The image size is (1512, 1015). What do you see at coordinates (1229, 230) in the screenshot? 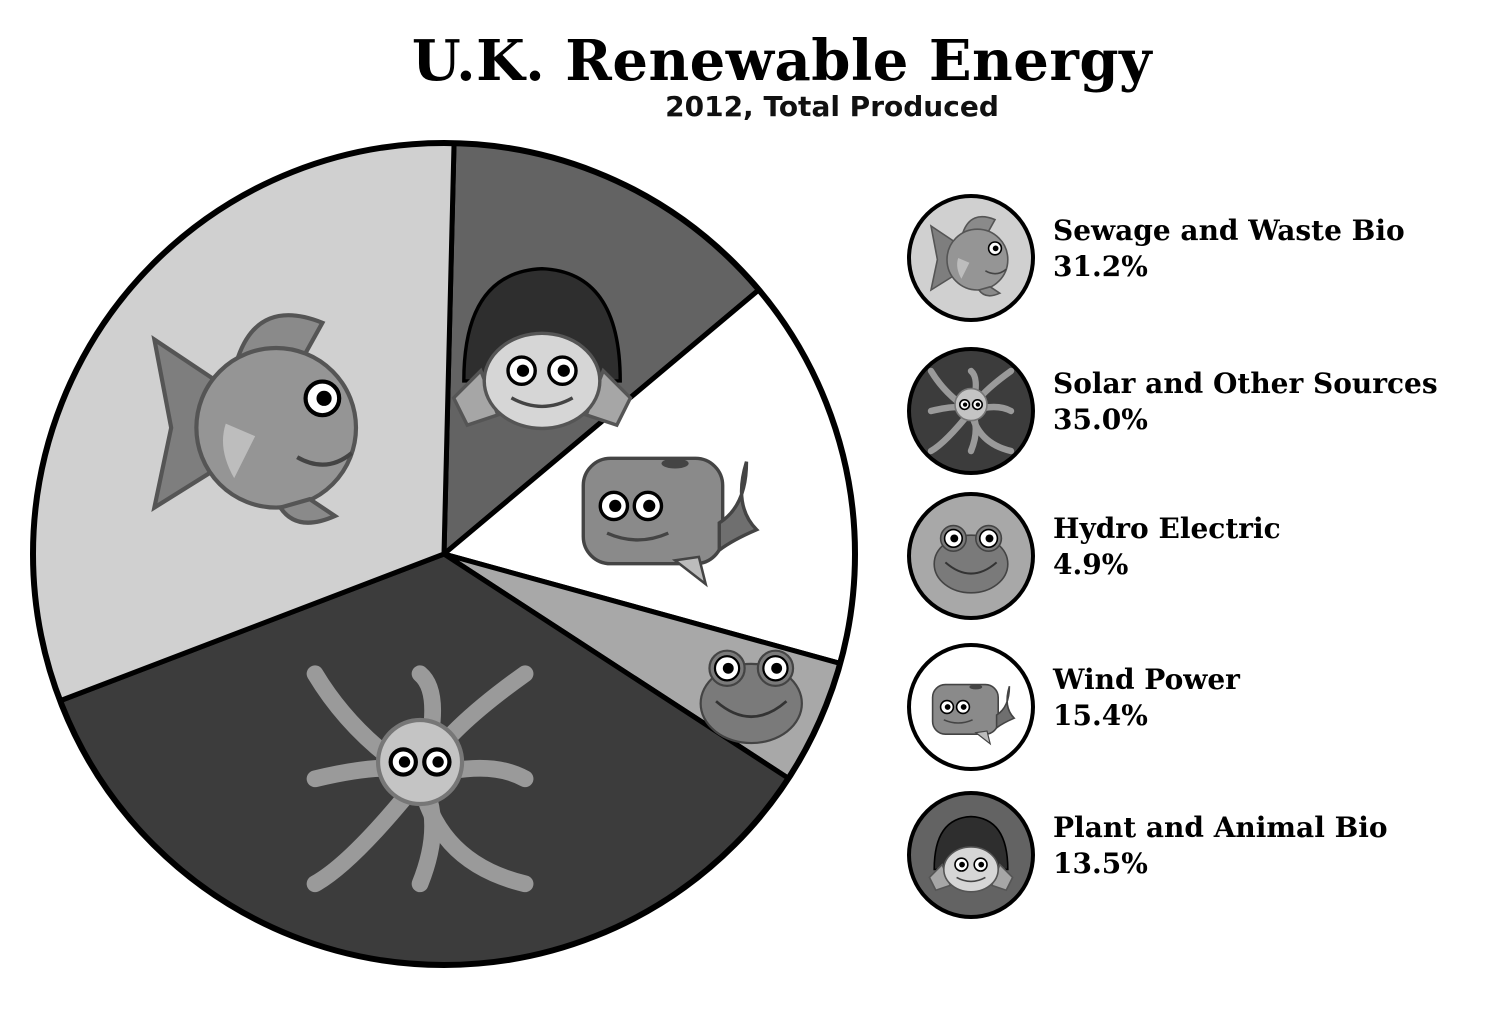
I see `legend-label: Sewage and Waste Bio` at bounding box center [1229, 230].